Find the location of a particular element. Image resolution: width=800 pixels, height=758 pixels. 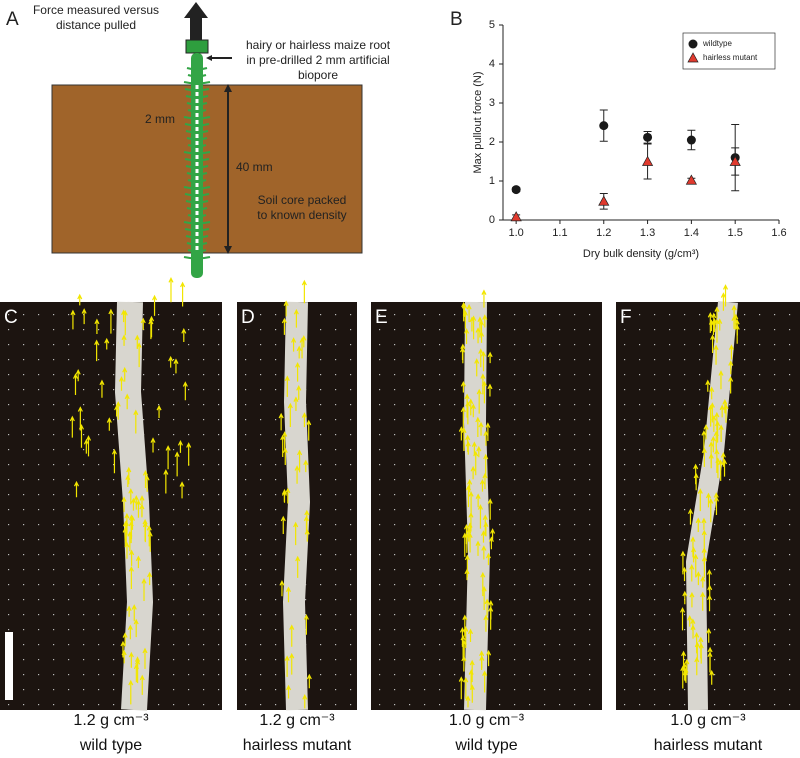

x-axis-label: Dry bulk density (g/cm³) is located at coordinates (641, 254).